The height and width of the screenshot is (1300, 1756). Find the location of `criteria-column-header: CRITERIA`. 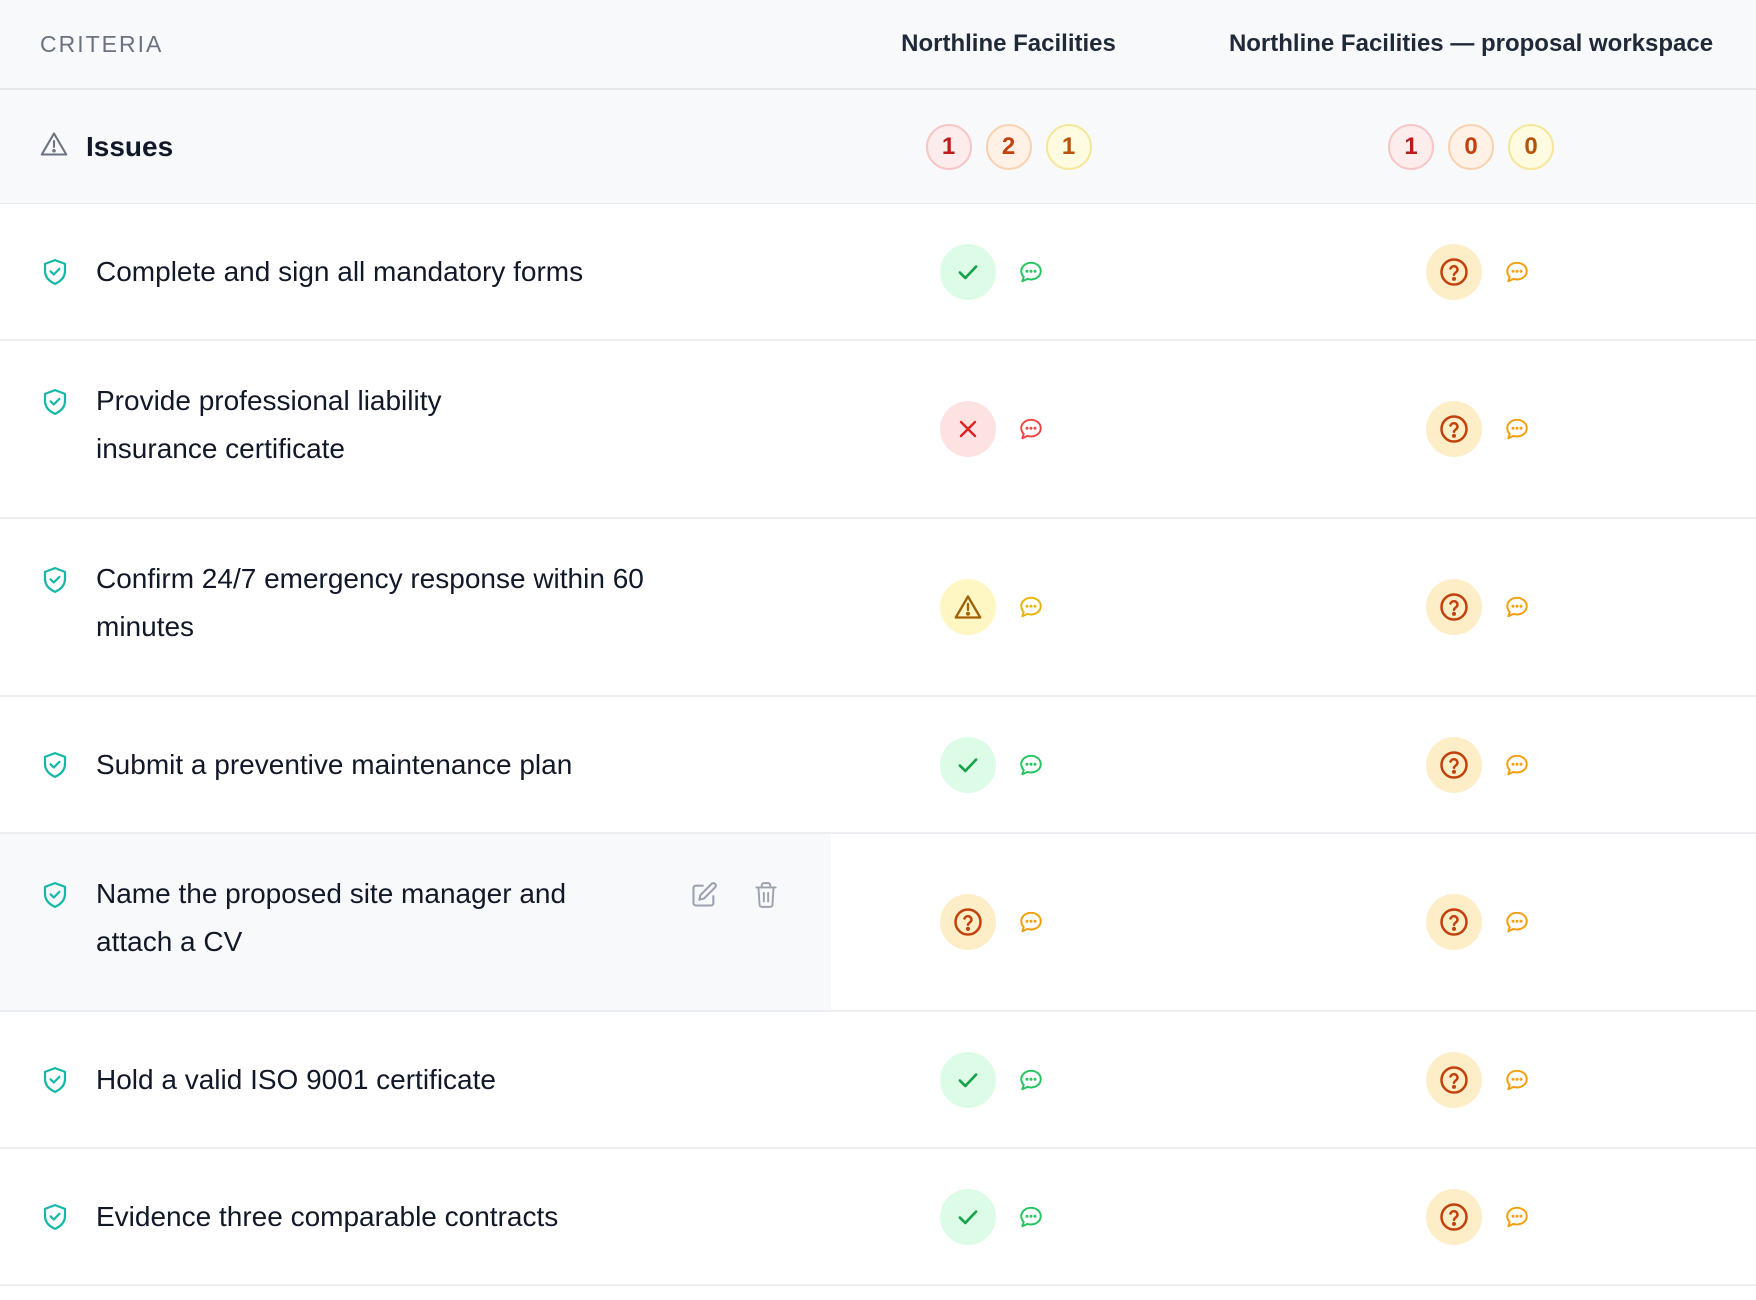

criteria-column-header: CRITERIA is located at coordinates (102, 43).